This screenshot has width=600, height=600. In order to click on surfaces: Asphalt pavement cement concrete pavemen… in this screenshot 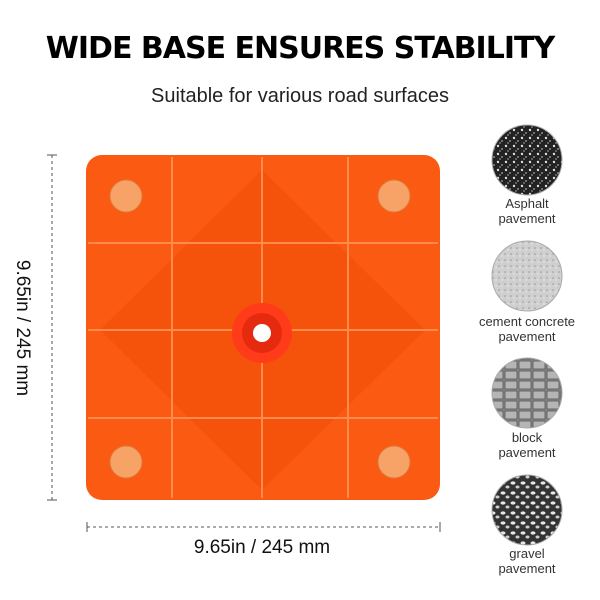, I will do `click(527, 350)`.